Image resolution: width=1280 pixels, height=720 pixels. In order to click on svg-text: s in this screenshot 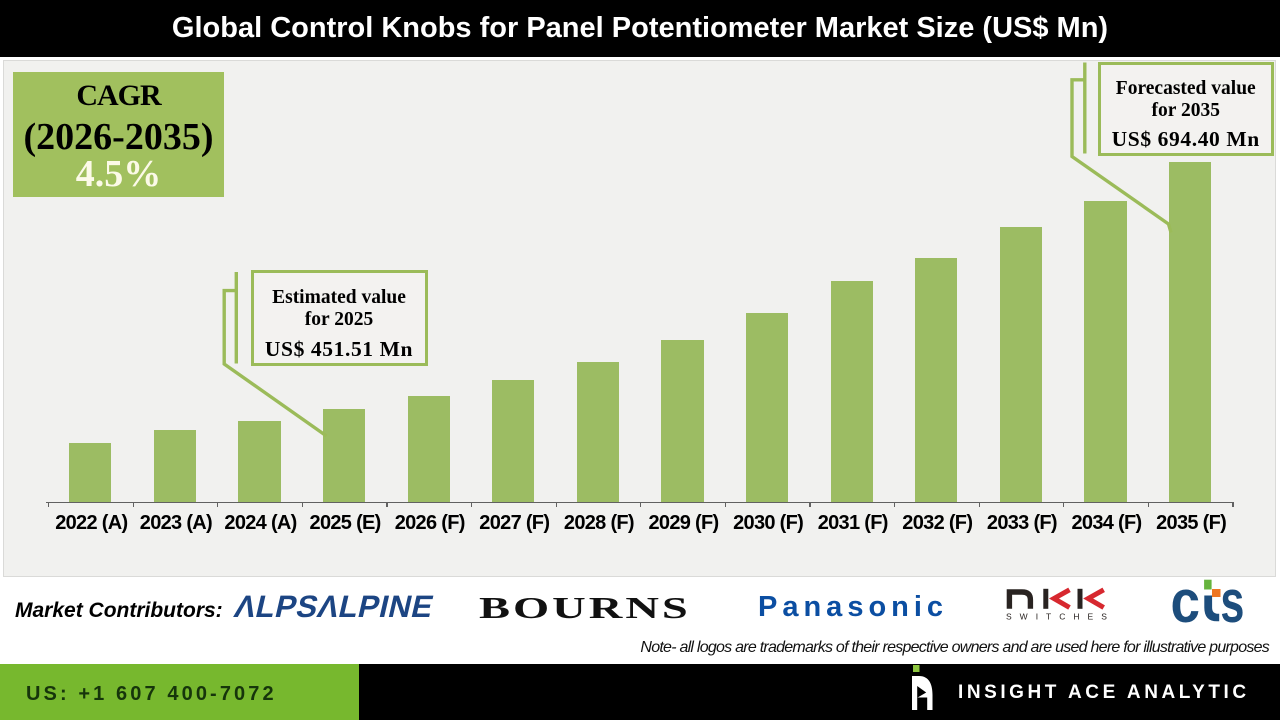, I will do `click(1232, 600)`.